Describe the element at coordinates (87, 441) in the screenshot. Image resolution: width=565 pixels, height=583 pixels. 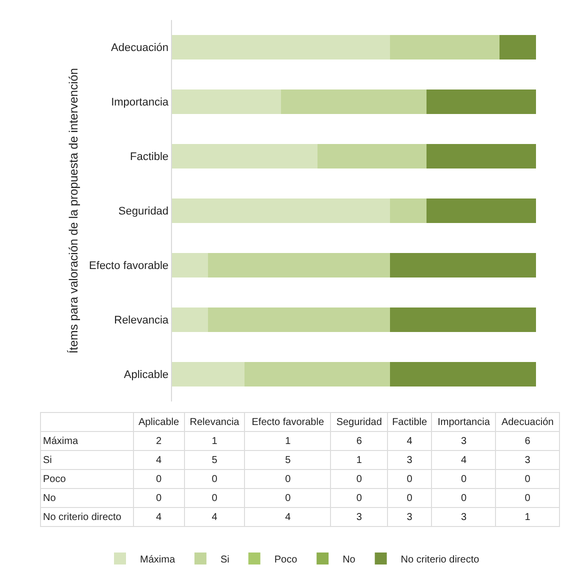
I see `y-tick-label: Máxima` at that location.